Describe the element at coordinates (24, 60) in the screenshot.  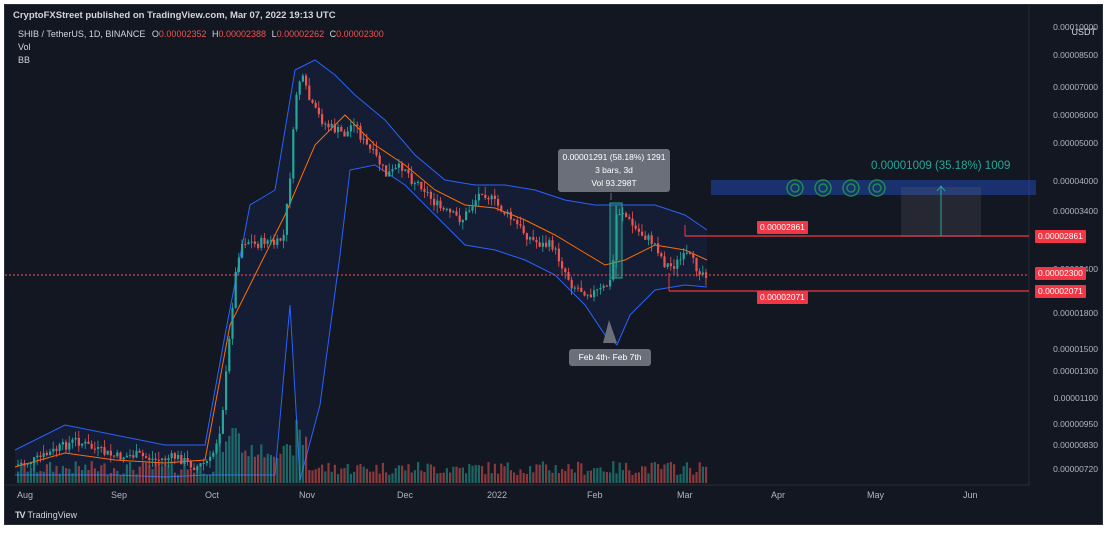
I see `legend-bb: BB` at that location.